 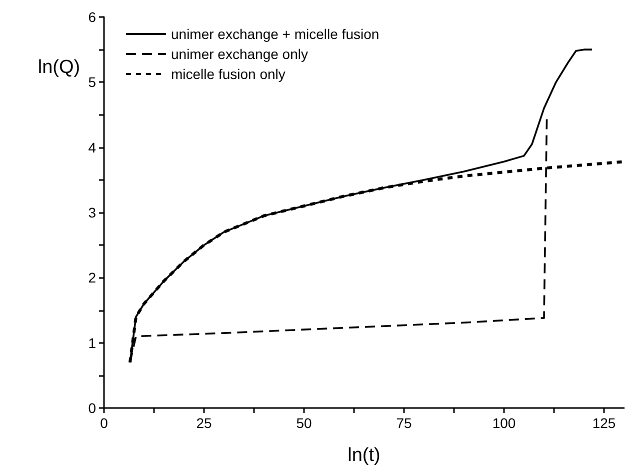 What do you see at coordinates (204, 423) in the screenshot?
I see `x-tick-label: 25` at bounding box center [204, 423].